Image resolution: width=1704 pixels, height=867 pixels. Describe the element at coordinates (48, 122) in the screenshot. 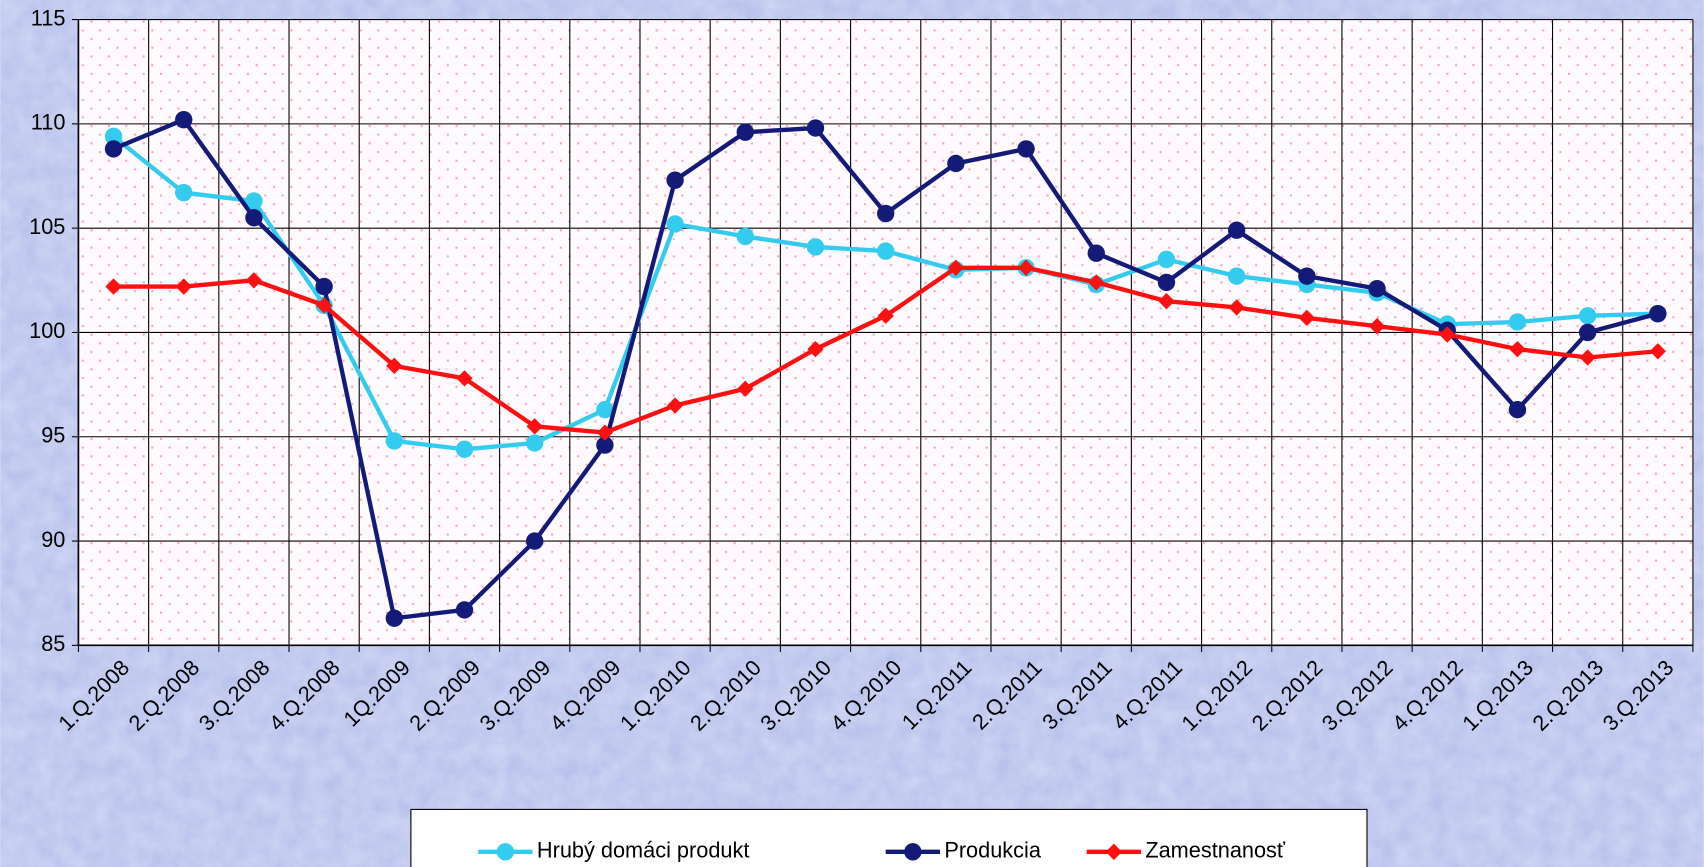

I see `y-tick-label: 110` at that location.